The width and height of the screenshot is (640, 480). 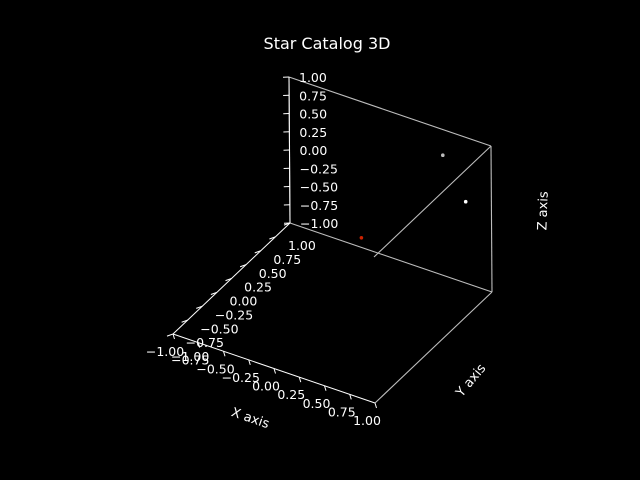 What do you see at coordinates (272, 238) in the screenshot?
I see `y-tick-7-mark` at bounding box center [272, 238].